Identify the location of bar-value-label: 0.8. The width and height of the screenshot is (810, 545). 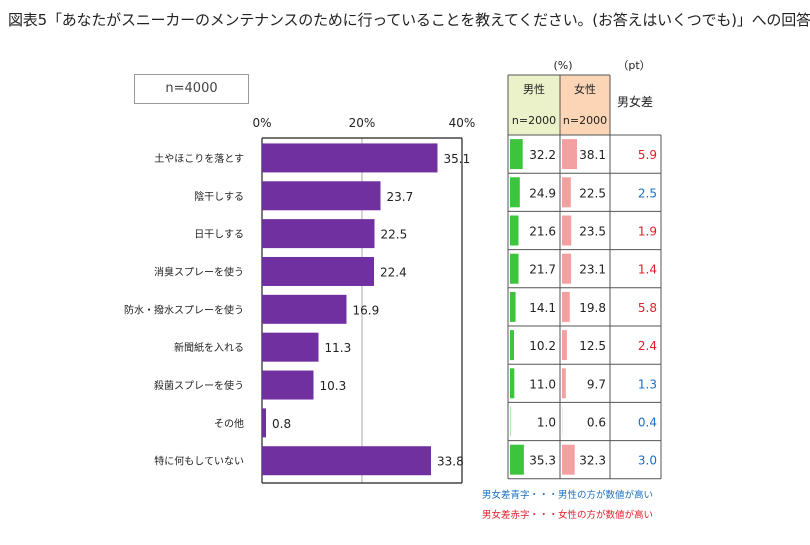
(281, 424).